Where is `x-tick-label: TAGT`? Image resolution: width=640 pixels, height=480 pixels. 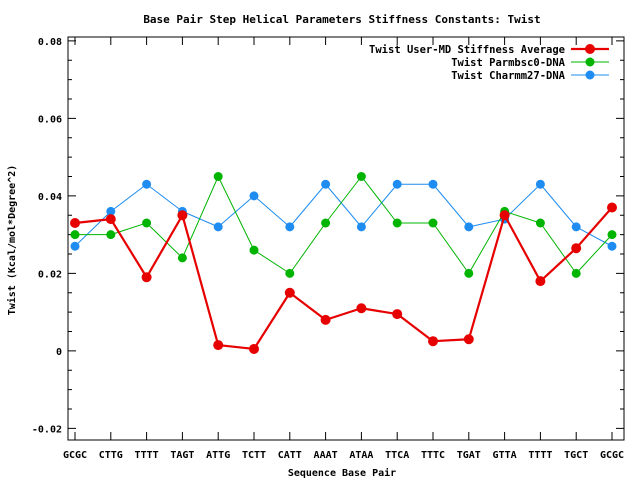 x-tick-label: TAGT is located at coordinates (182, 455).